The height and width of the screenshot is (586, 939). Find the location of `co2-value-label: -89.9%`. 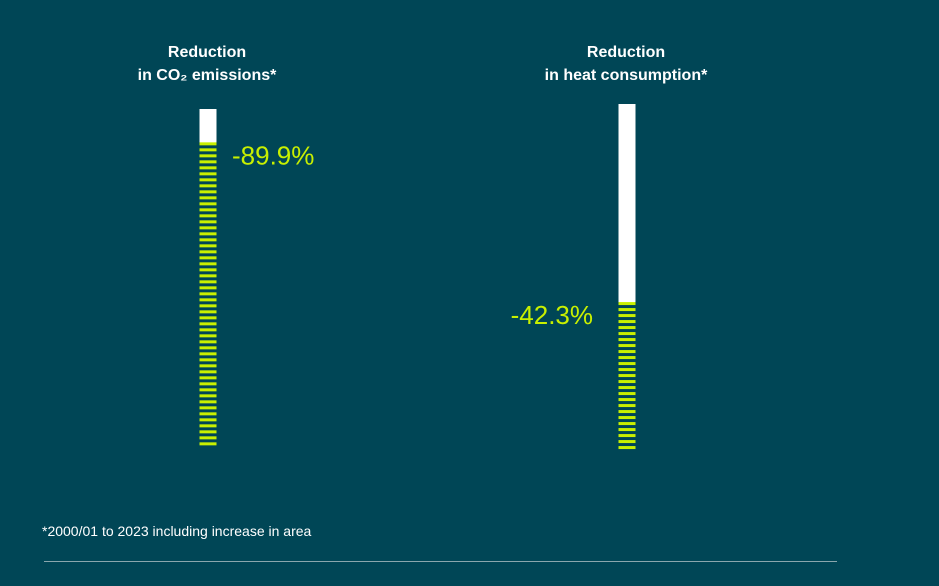

co2-value-label: -89.9% is located at coordinates (273, 155).